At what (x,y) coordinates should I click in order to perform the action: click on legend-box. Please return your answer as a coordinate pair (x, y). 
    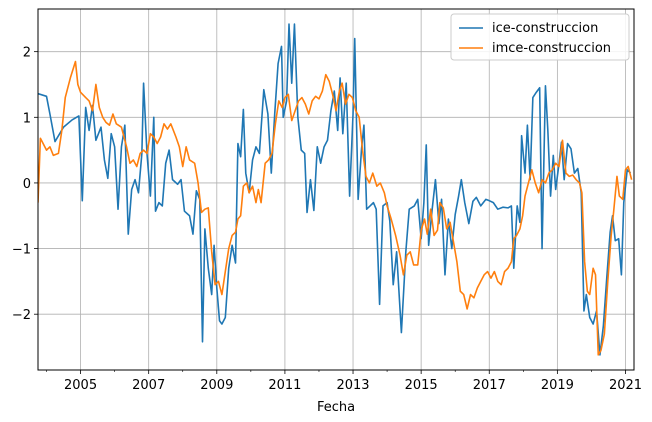
    Looking at the image, I should click on (540, 37).